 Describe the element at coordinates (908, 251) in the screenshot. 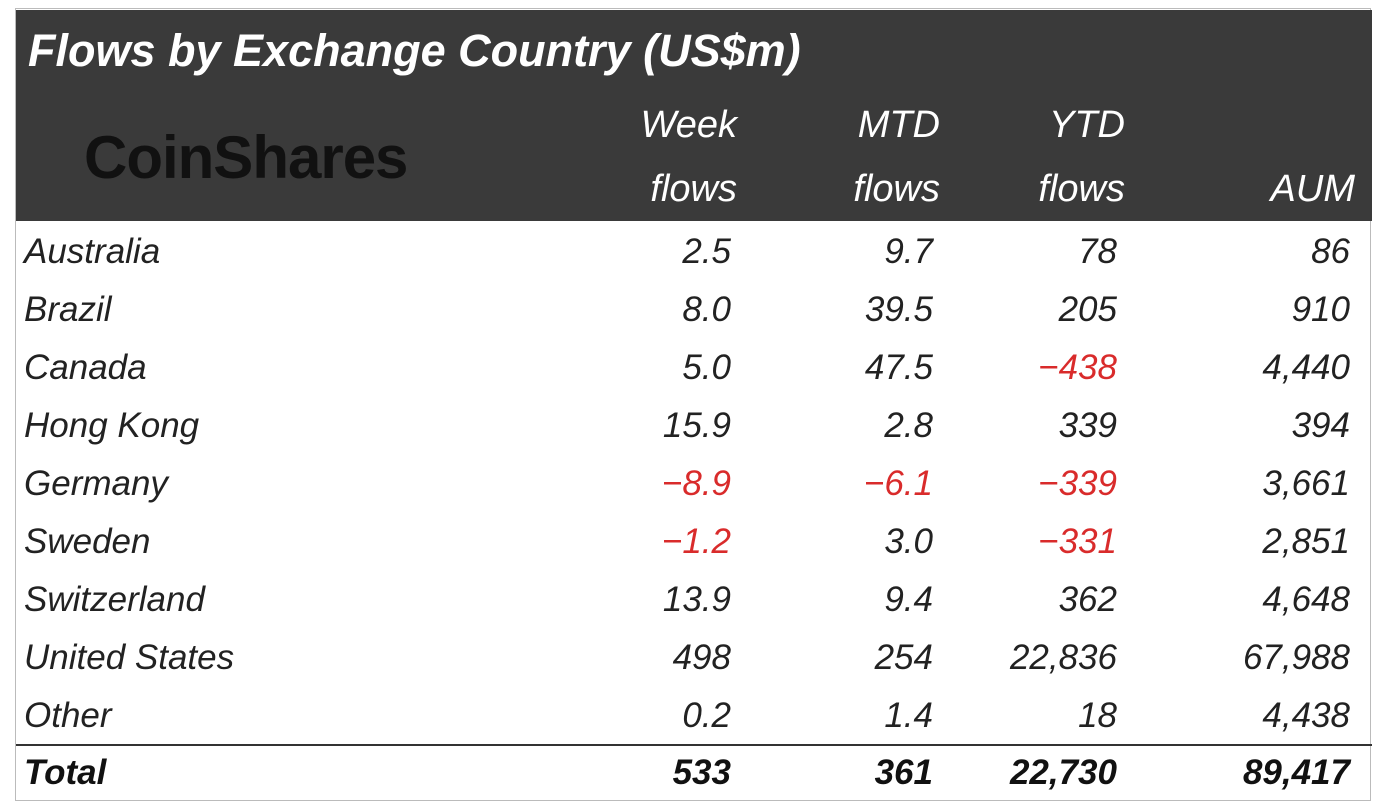

I see `cell: 9.7` at that location.